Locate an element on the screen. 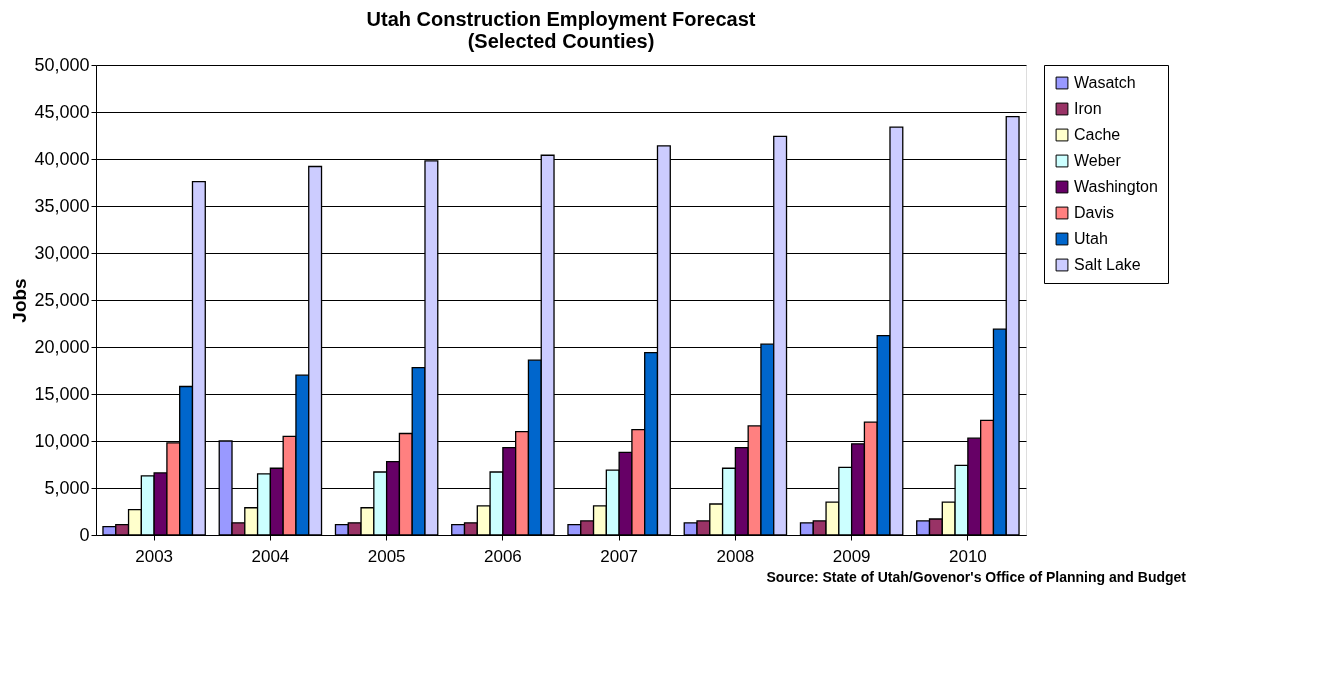  legend-label: Weber is located at coordinates (1098, 160).